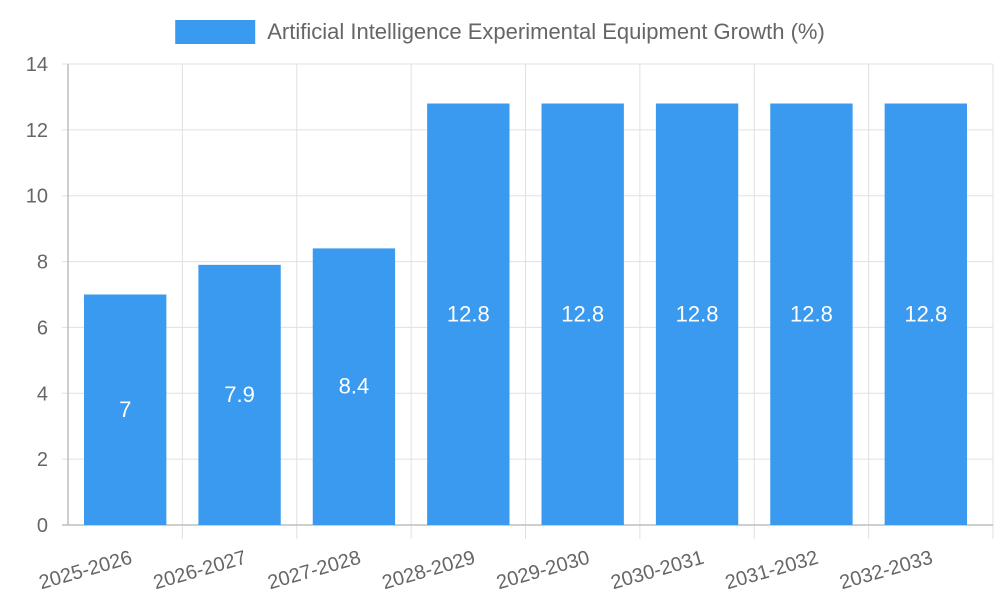 The width and height of the screenshot is (1000, 605). I want to click on y-tick-label: 10, so click(37, 197).